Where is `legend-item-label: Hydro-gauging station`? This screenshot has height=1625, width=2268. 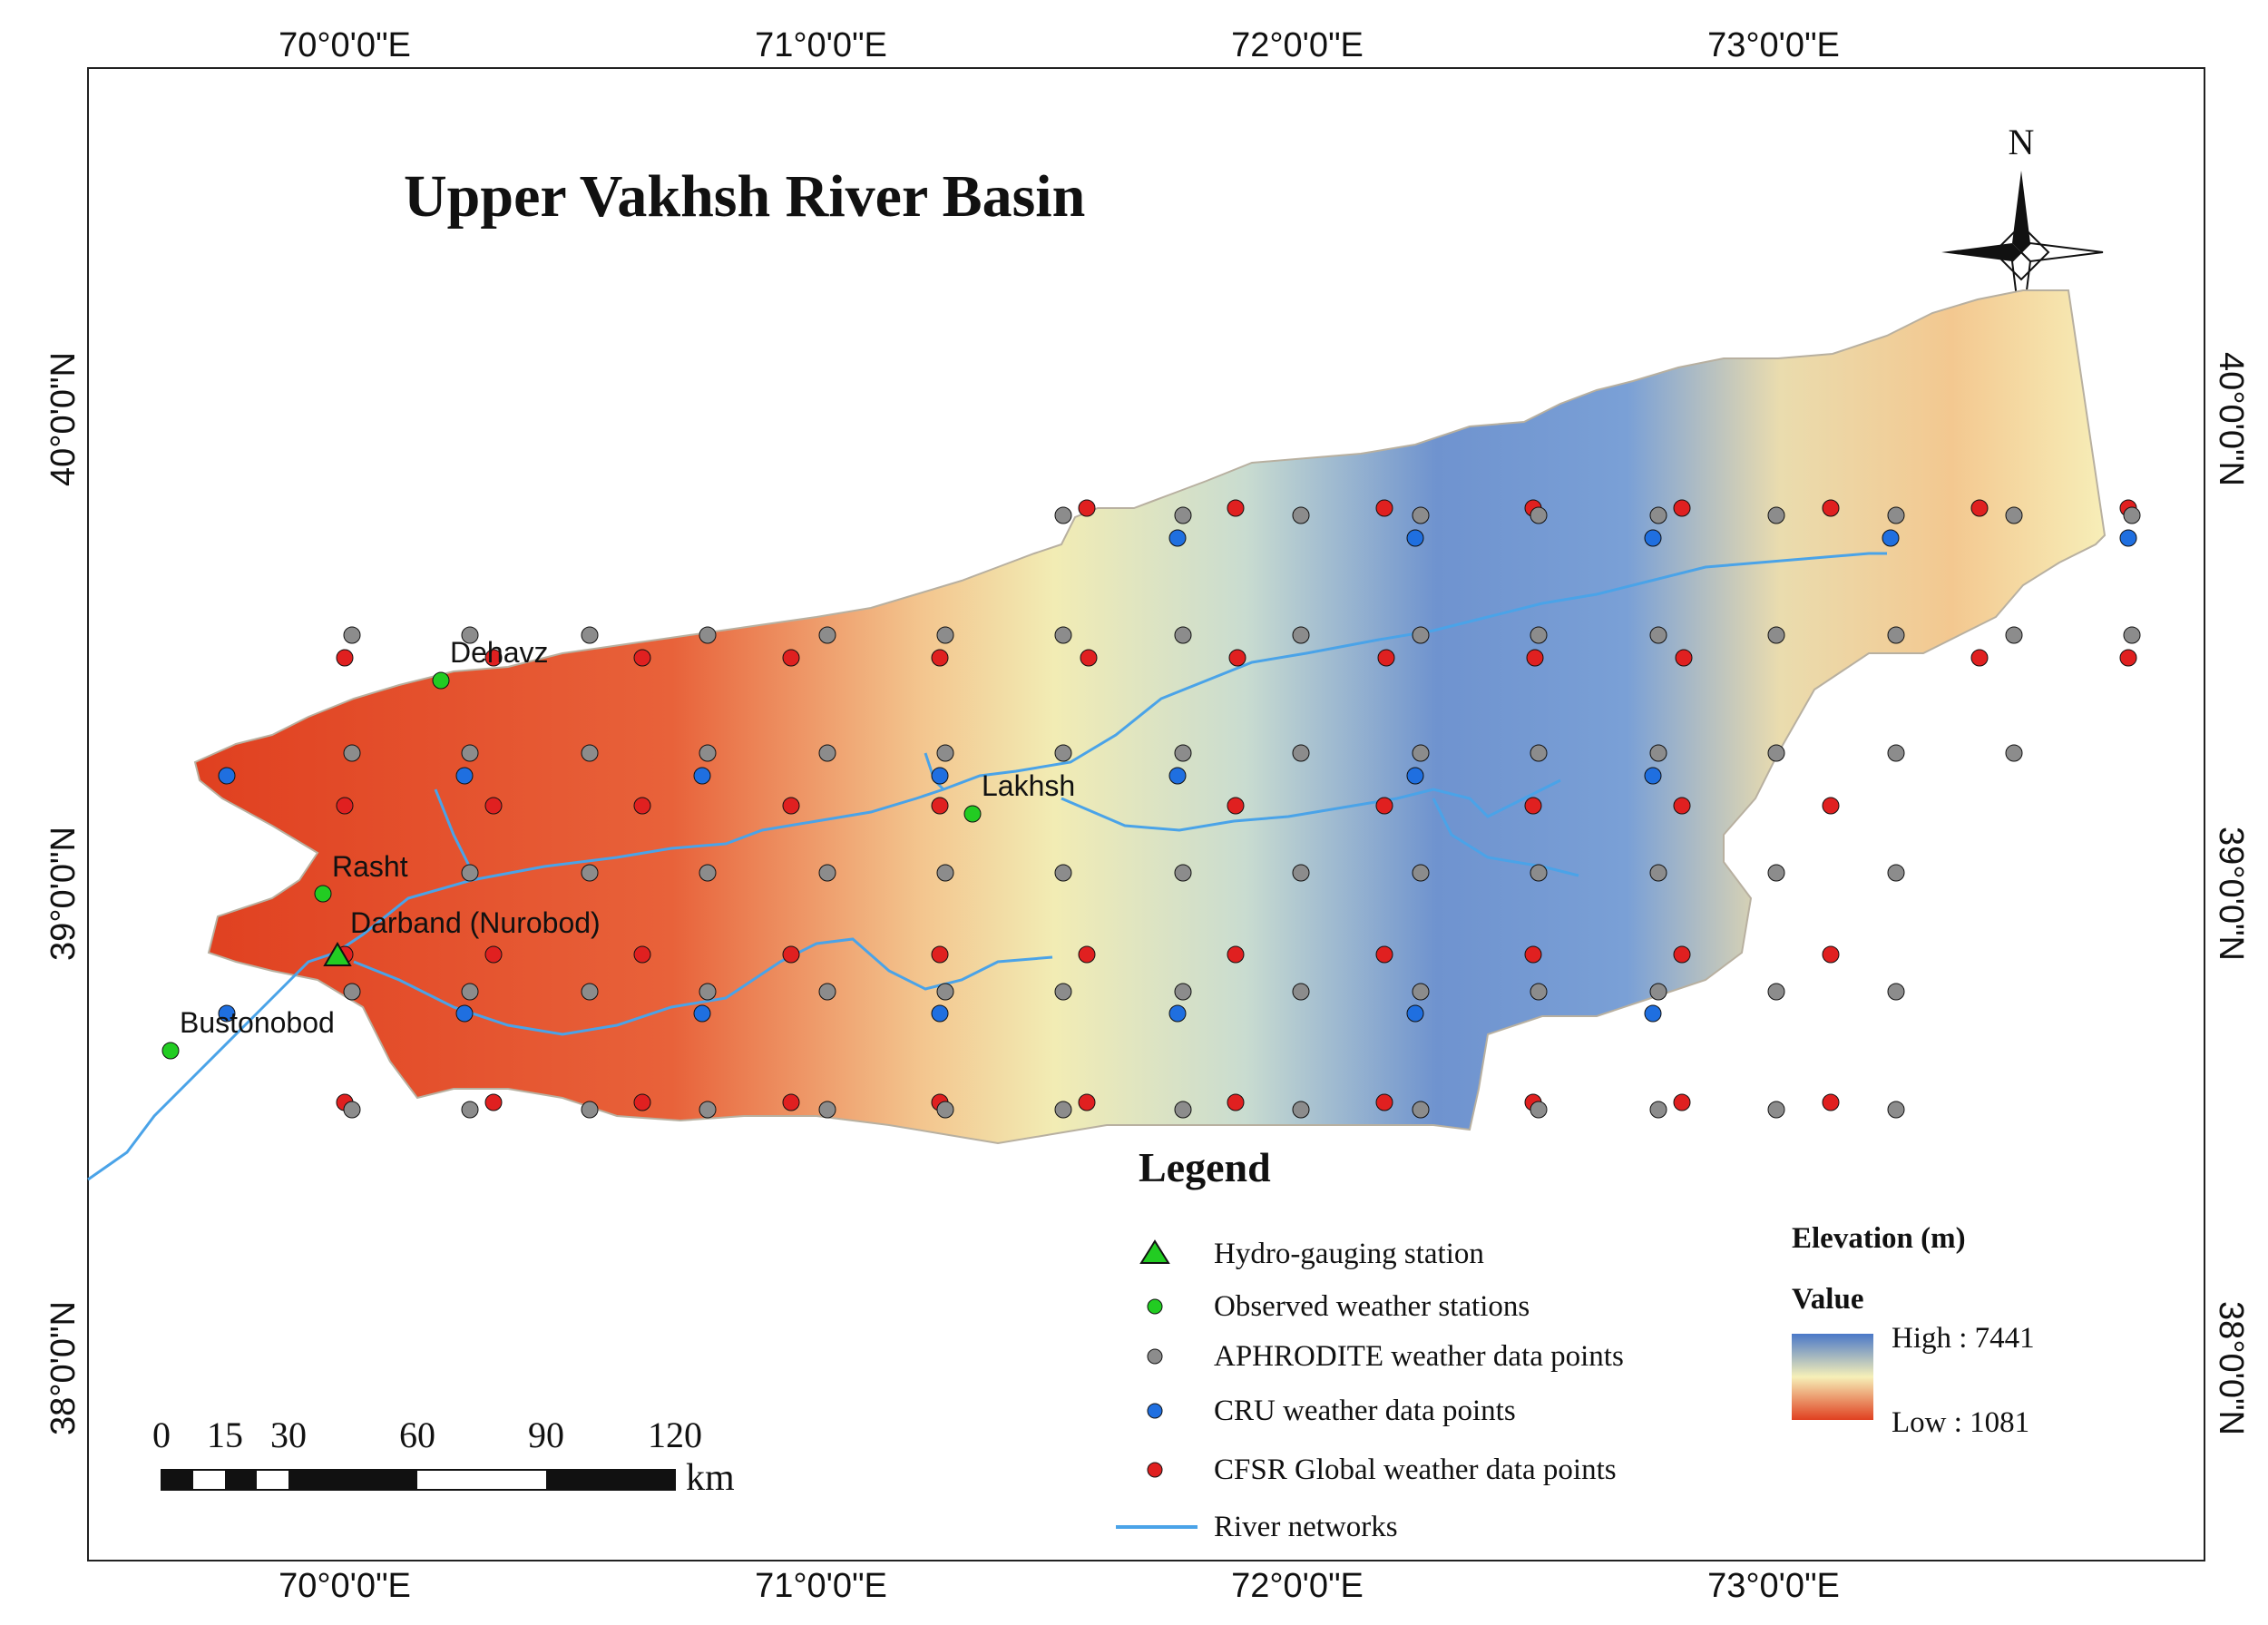 legend-item-label: Hydro-gauging station is located at coordinates (1349, 1254).